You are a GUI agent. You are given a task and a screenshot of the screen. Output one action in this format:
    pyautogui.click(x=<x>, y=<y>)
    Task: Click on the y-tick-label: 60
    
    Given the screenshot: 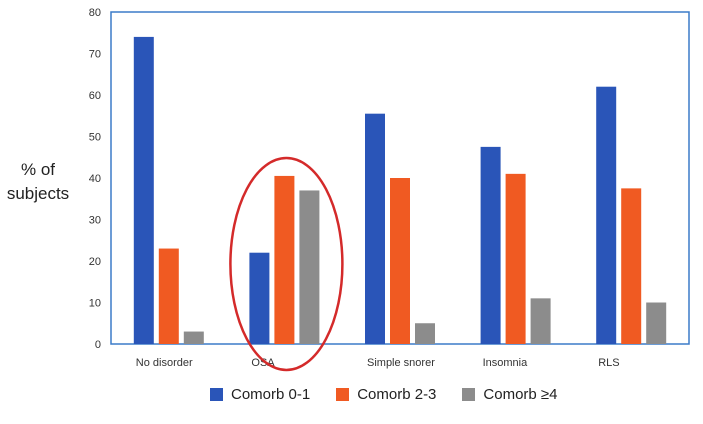 What is the action you would take?
    pyautogui.click(x=95, y=96)
    